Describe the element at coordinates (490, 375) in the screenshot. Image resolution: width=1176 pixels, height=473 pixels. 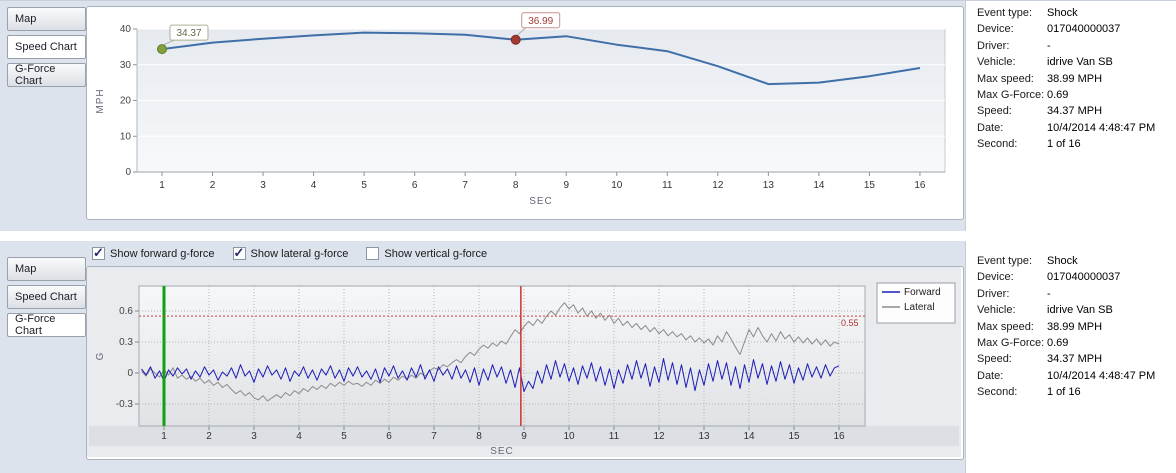
I see `series-forward` at that location.